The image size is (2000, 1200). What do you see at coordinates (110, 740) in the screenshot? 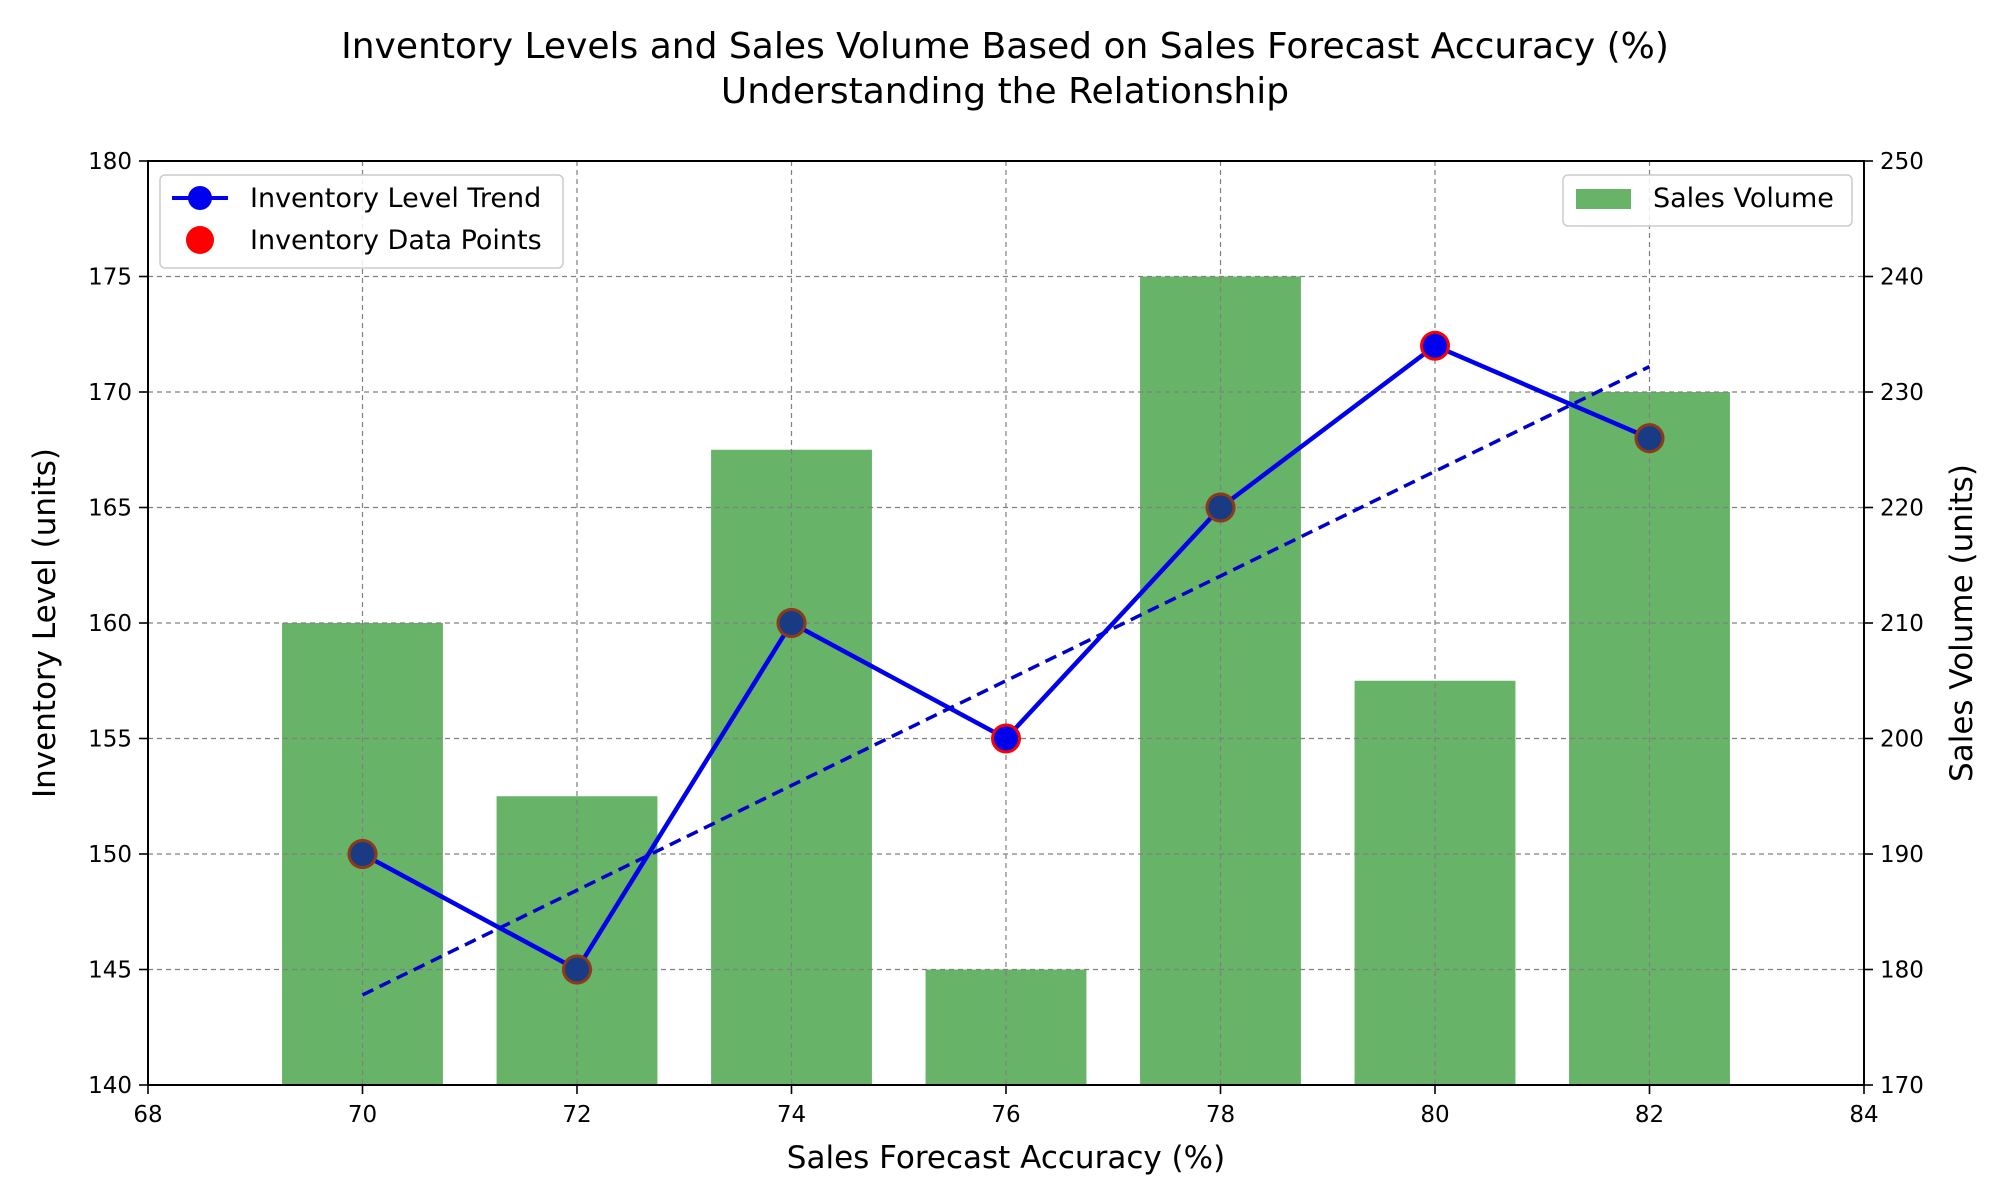
I see `y-left-tick-label: 155` at bounding box center [110, 740].